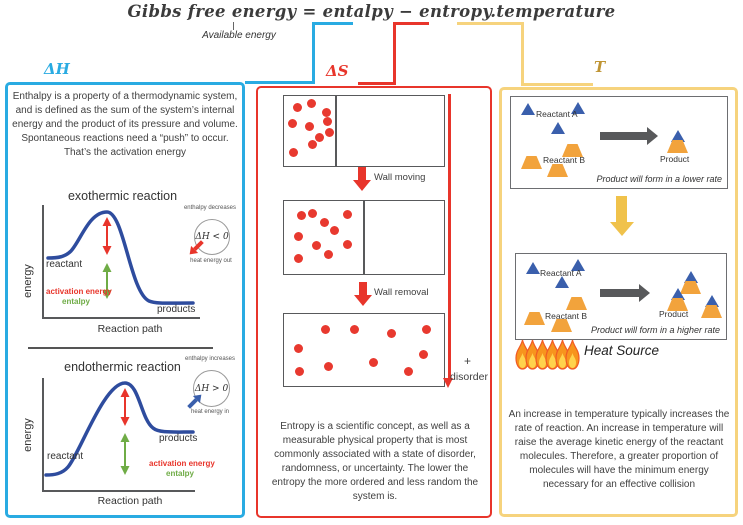 The width and height of the screenshot is (743, 525). What do you see at coordinates (182, 463) in the screenshot?
I see `endothermic-activation-label: activation energy` at bounding box center [182, 463].